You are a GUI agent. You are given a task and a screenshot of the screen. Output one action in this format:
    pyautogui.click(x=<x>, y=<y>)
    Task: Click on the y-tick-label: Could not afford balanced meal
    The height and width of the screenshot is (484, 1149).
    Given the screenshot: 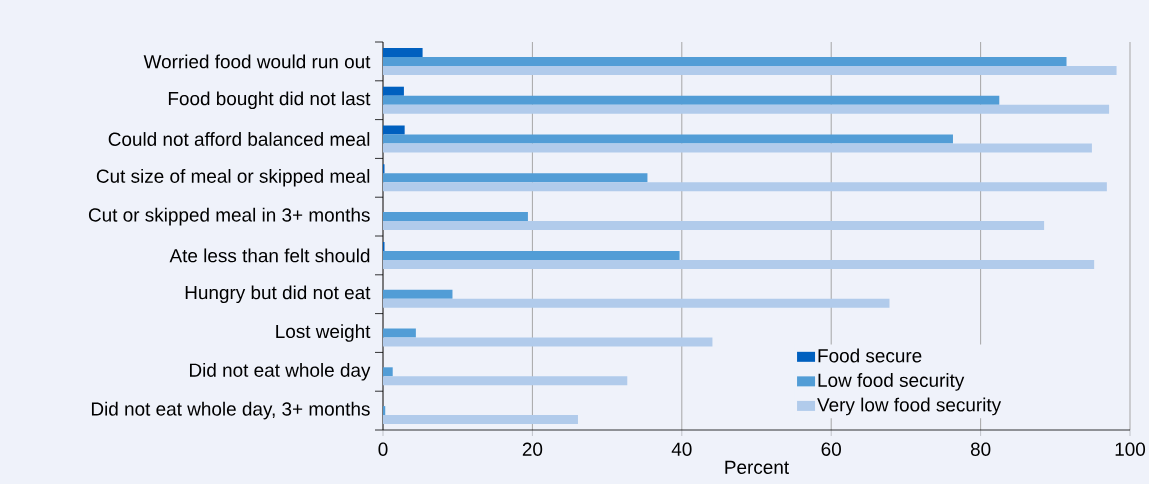 What is the action you would take?
    pyautogui.click(x=239, y=139)
    